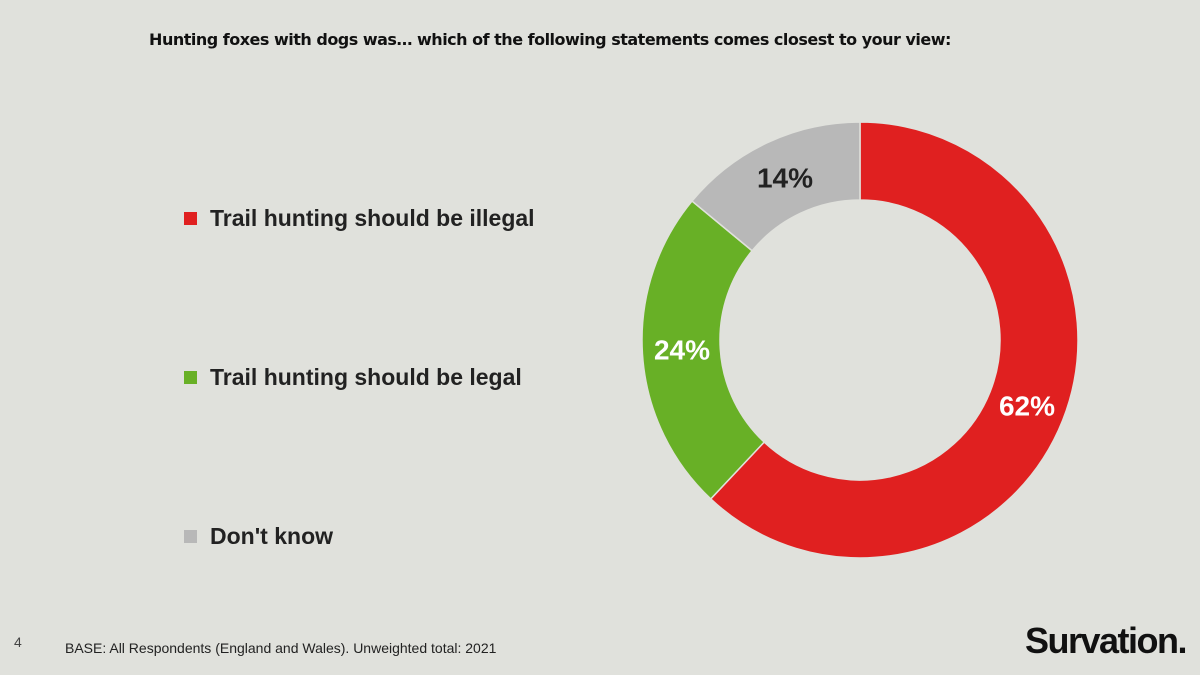 The height and width of the screenshot is (675, 1200). Describe the element at coordinates (366, 377) in the screenshot. I see `legend-label: Trail hunting should be legal` at that location.